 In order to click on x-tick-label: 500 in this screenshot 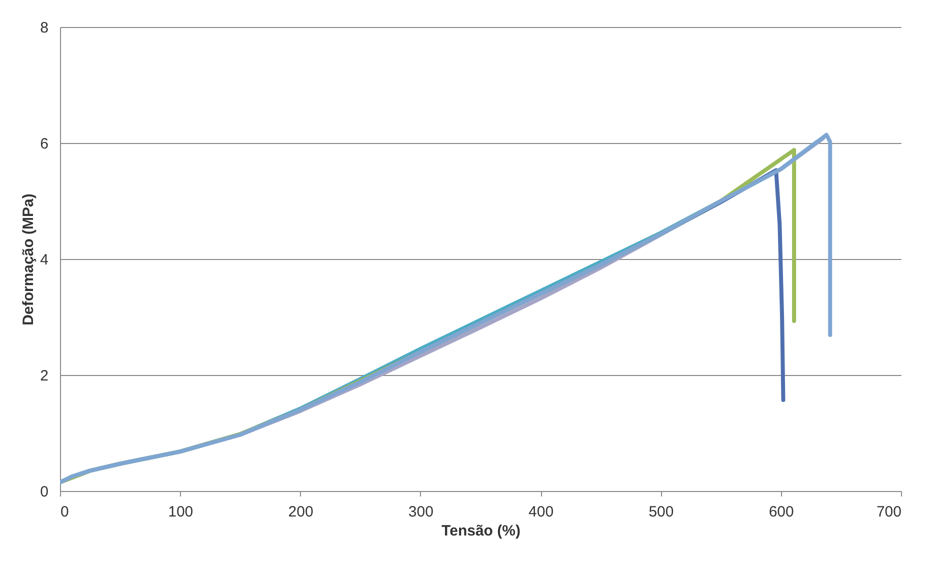, I will do `click(661, 512)`.